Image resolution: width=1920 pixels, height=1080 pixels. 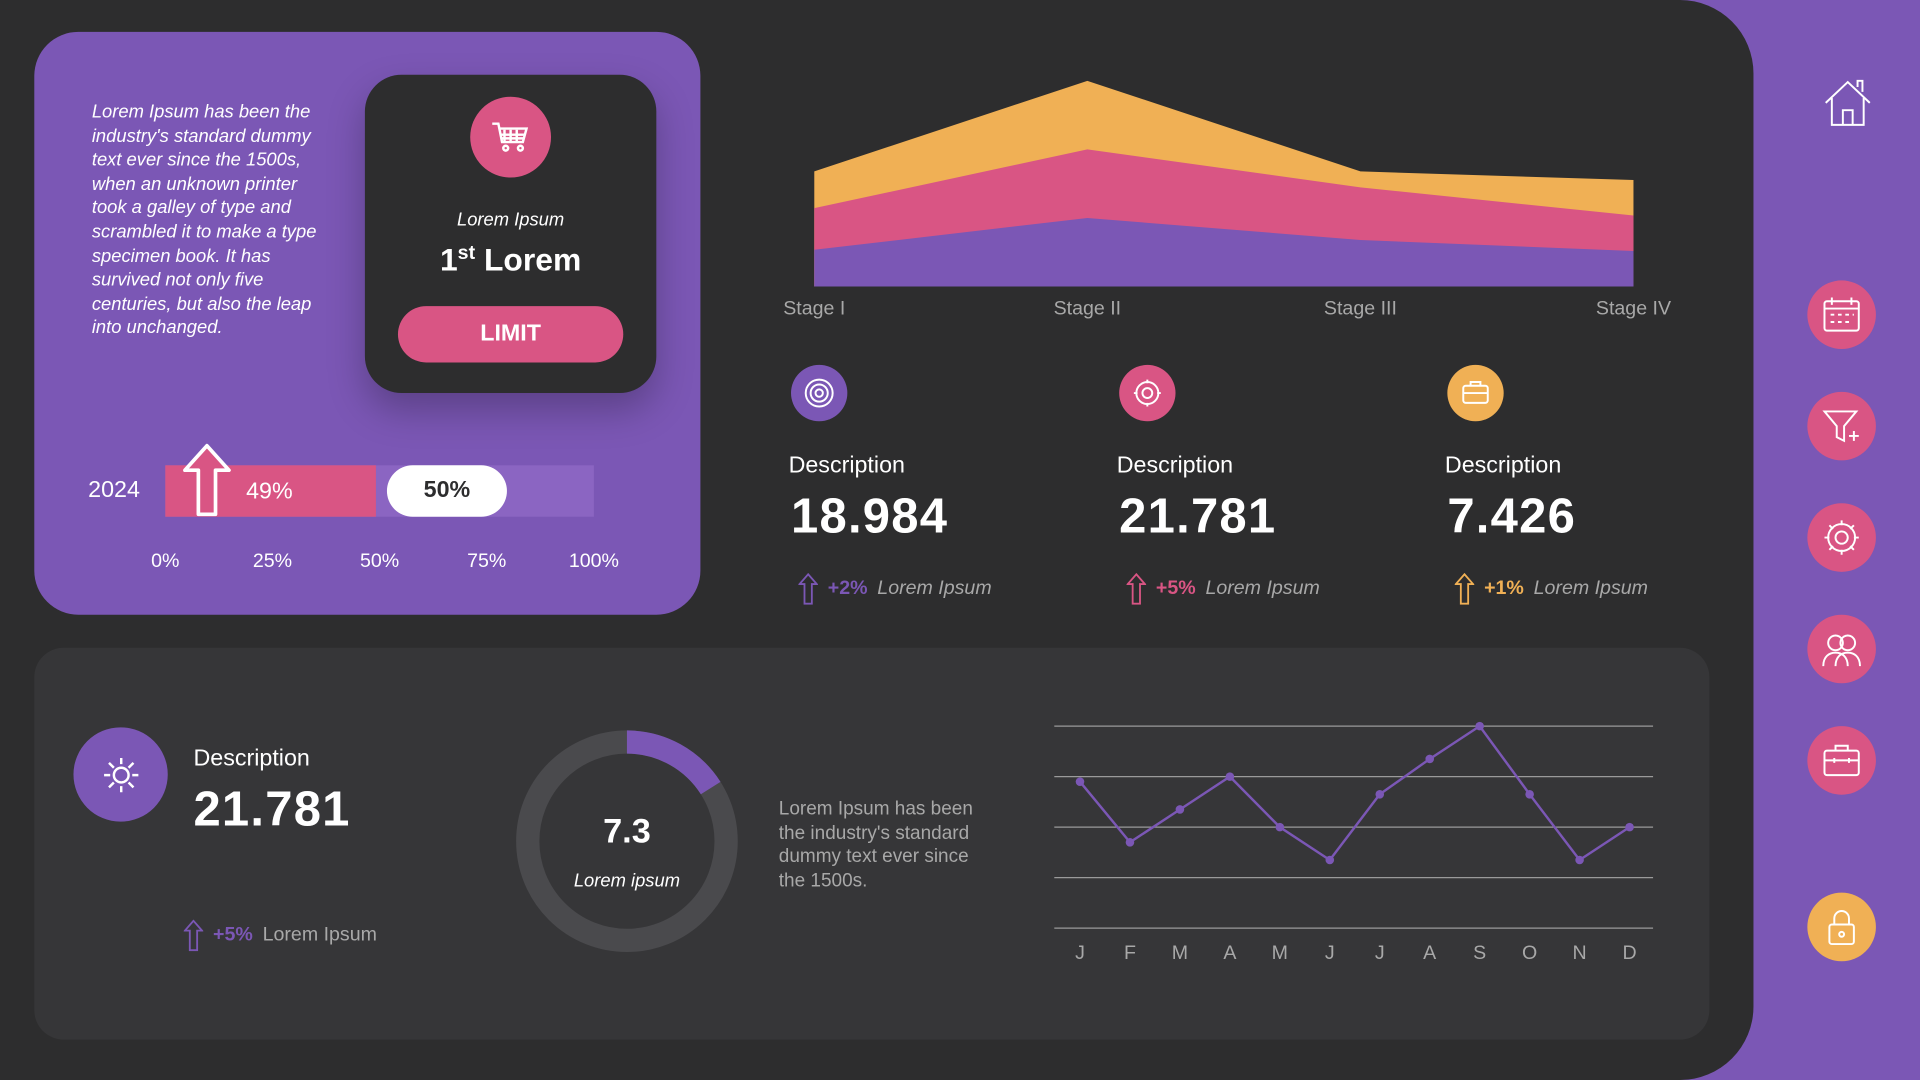 I want to click on sidebar-home-icon, so click(x=1847, y=103).